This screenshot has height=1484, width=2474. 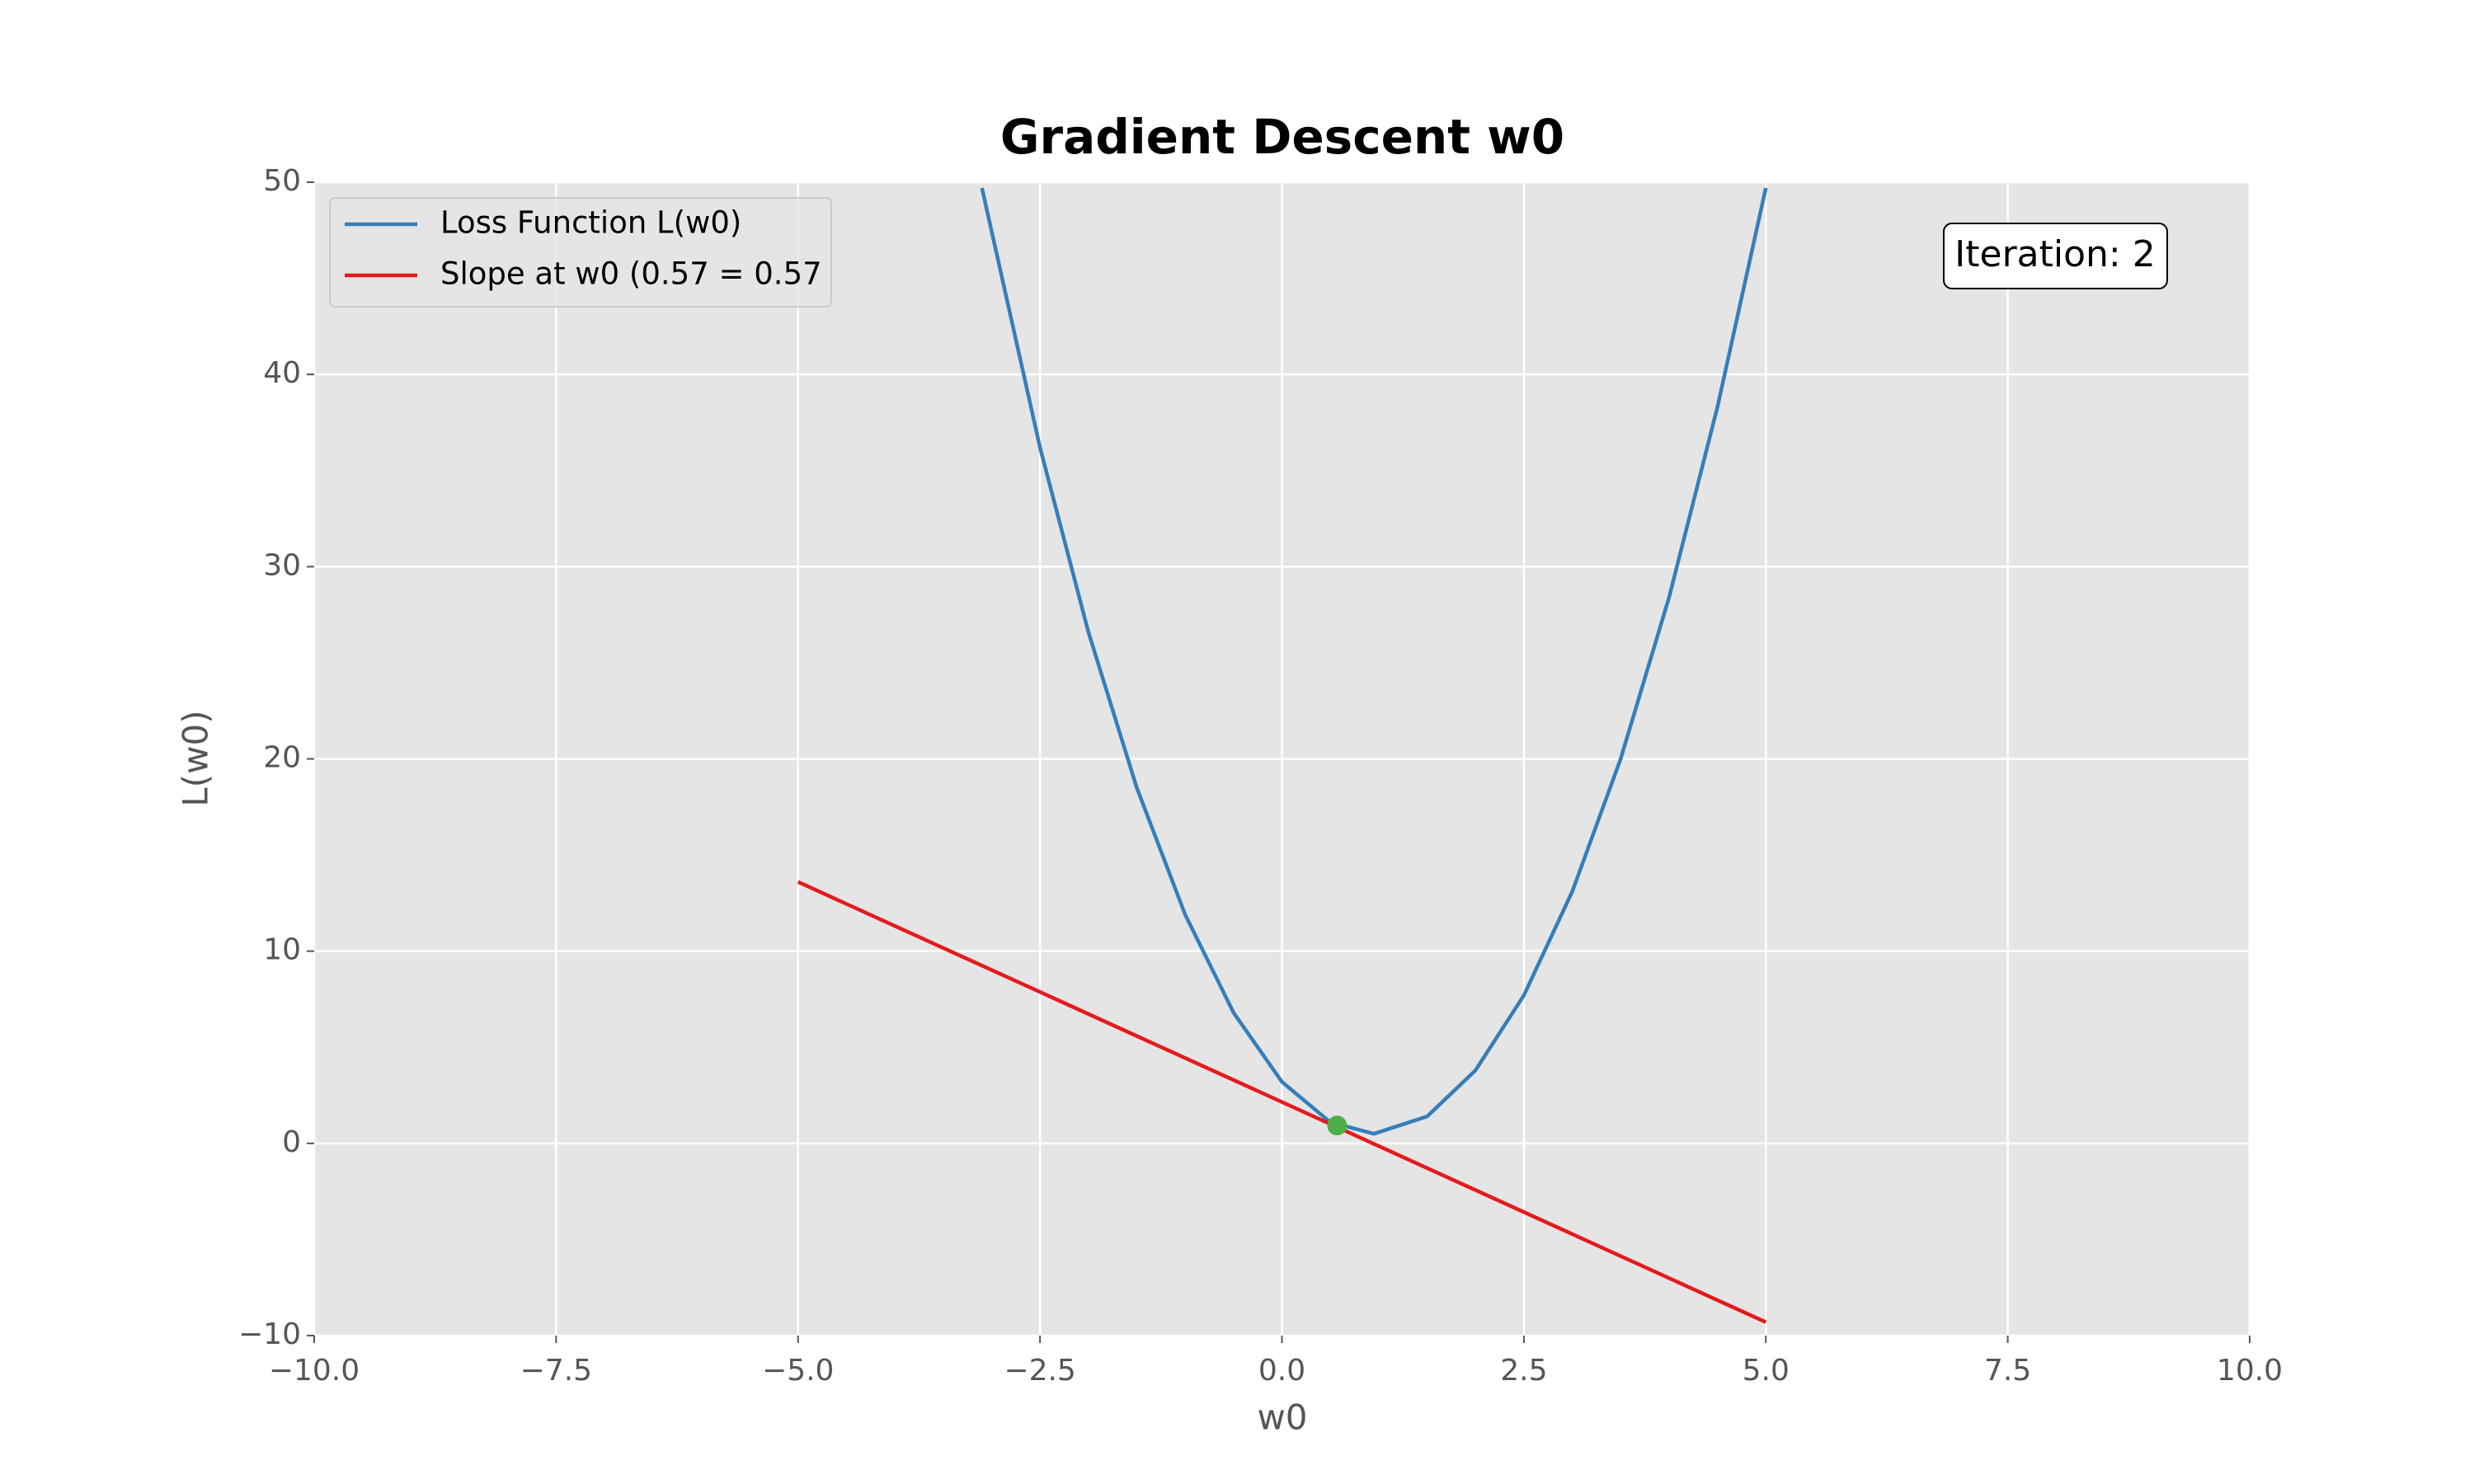 I want to click on legend, so click(x=580, y=252).